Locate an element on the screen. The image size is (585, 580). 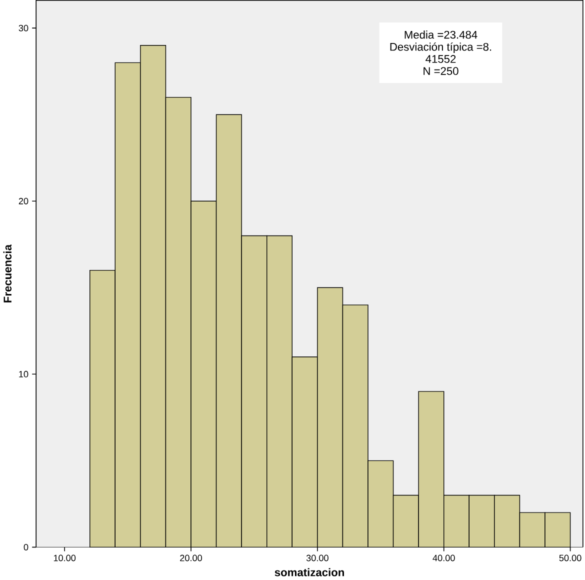
annotation: N =250 is located at coordinates (441, 71).